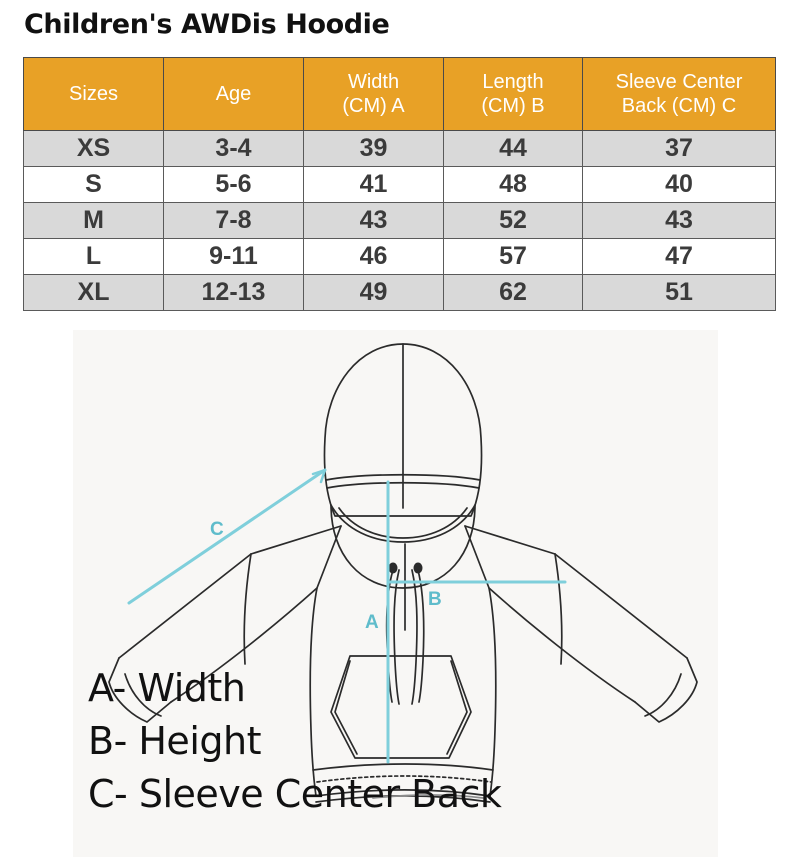 The width and height of the screenshot is (800, 857). Describe the element at coordinates (513, 220) in the screenshot. I see `cell-length: 52` at that location.